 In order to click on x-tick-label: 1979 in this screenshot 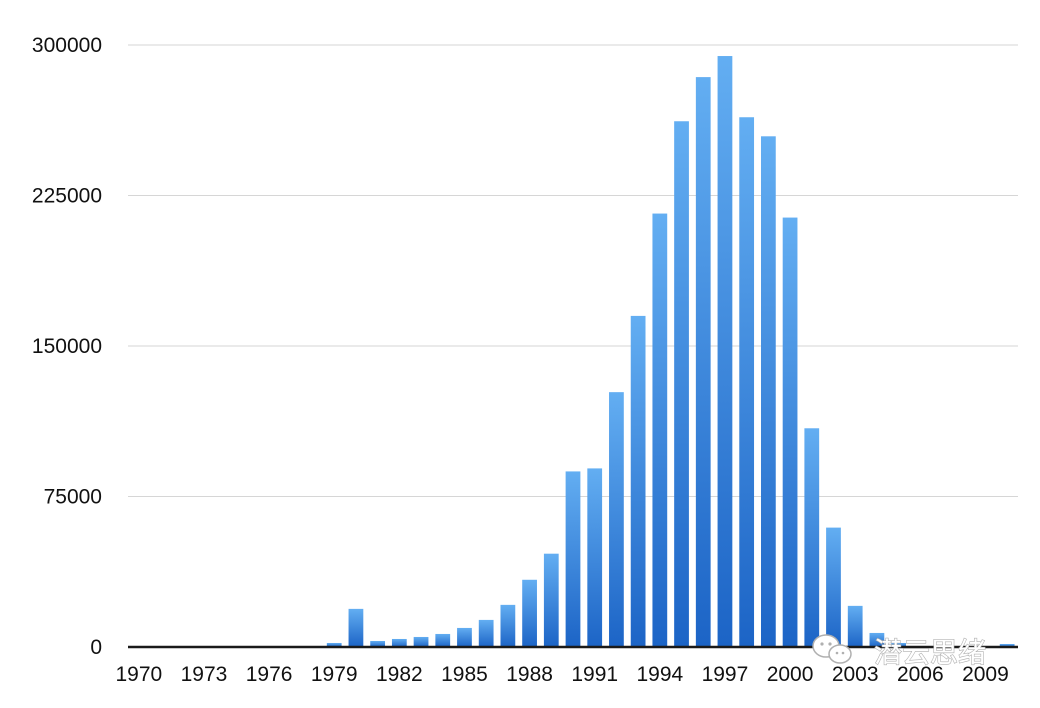, I will do `click(334, 674)`.